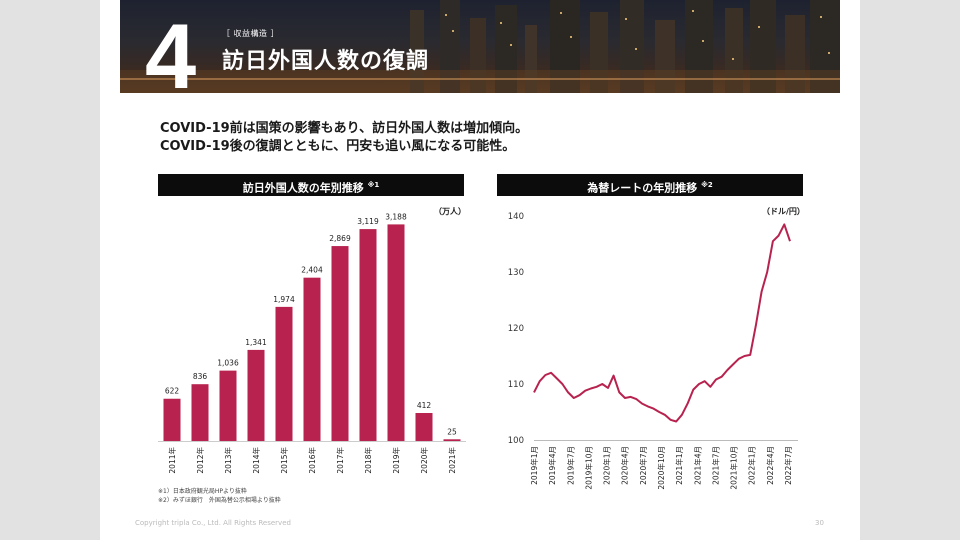 This screenshot has width=960, height=540. What do you see at coordinates (534, 465) in the screenshot?
I see `x-tick-label: 2019年1月` at bounding box center [534, 465].